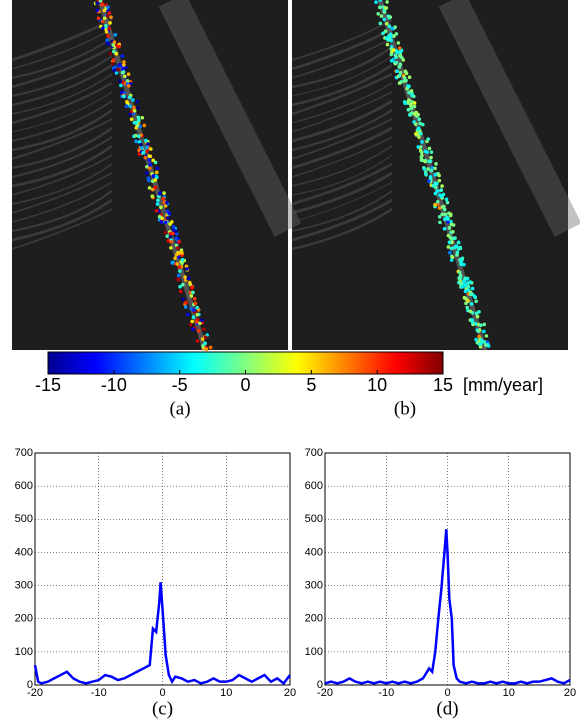 The height and width of the screenshot is (725, 580). Describe the element at coordinates (447, 607) in the screenshot. I see `data-line` at that location.